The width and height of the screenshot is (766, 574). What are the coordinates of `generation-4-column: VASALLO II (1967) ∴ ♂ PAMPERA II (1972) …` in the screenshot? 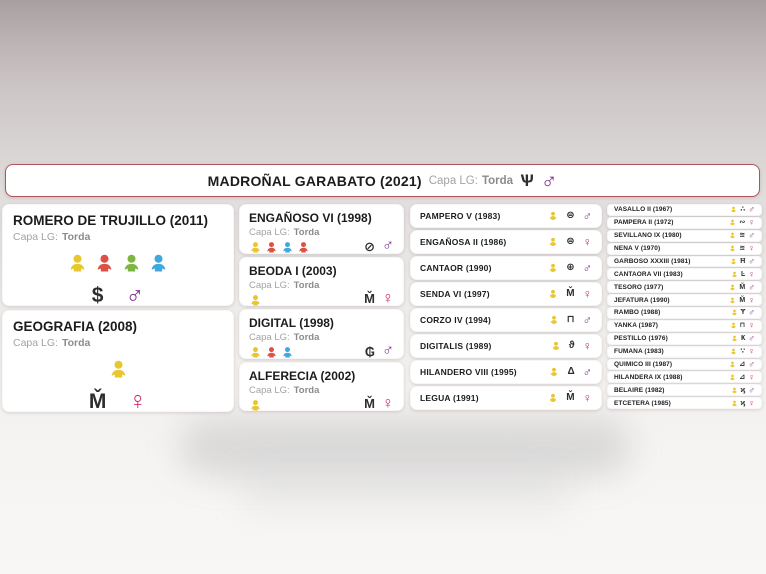 It's located at (684, 306).